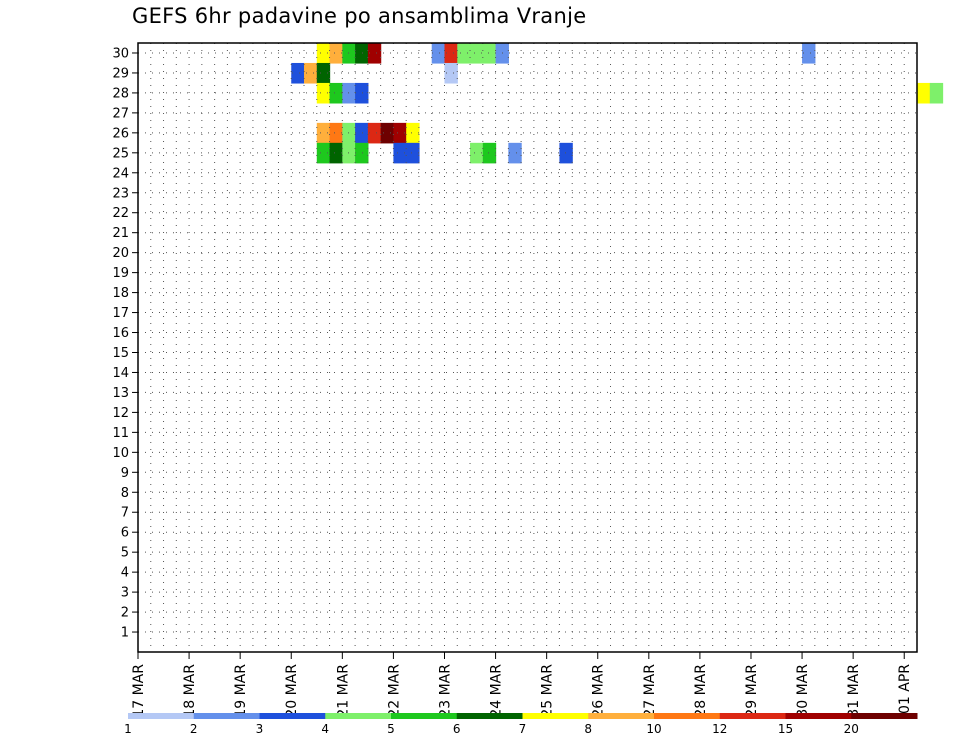 This screenshot has width=960, height=742. I want to click on legend-label: 8, so click(588, 729).